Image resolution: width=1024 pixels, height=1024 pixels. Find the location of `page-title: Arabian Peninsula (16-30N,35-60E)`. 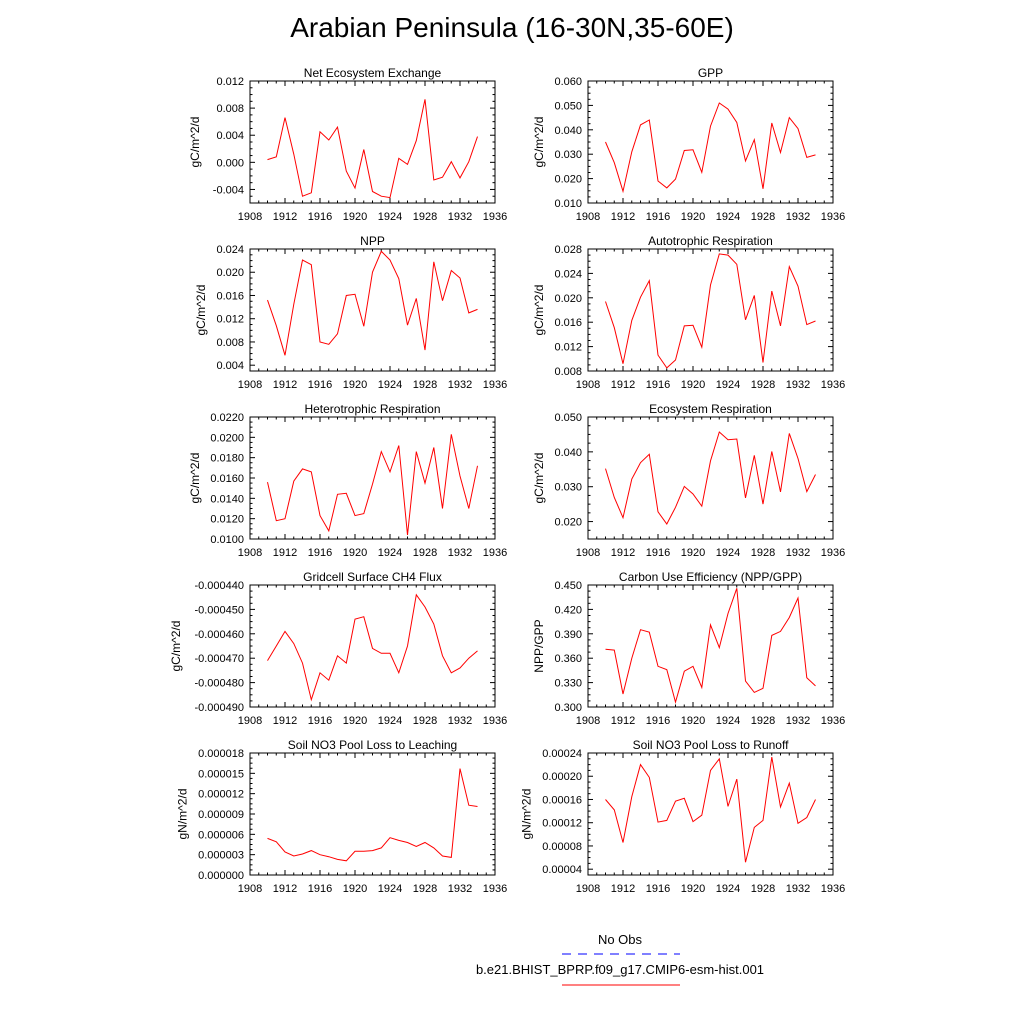

page-title: Arabian Peninsula (16-30N,35-60E) is located at coordinates (512, 27).